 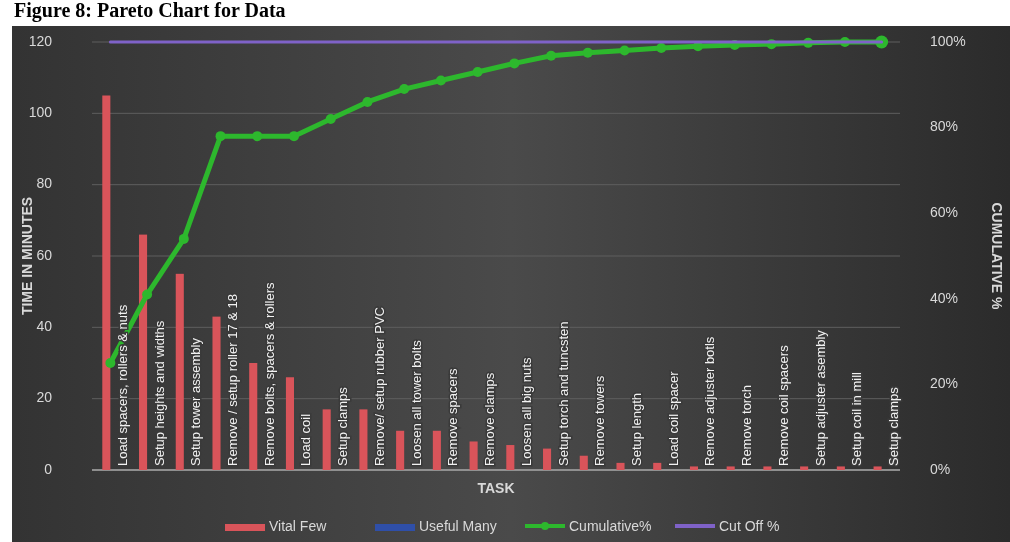 What do you see at coordinates (944, 383) in the screenshot?
I see `y2-tick-label: 20%` at bounding box center [944, 383].